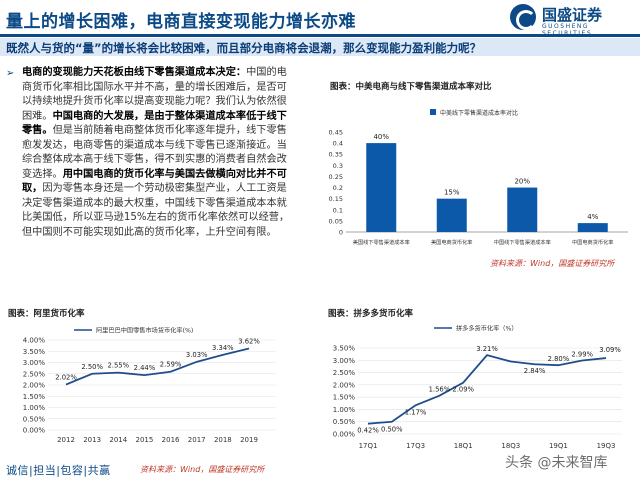  What do you see at coordinates (145, 368) in the screenshot?
I see `data-label: 2.44%` at bounding box center [145, 368].